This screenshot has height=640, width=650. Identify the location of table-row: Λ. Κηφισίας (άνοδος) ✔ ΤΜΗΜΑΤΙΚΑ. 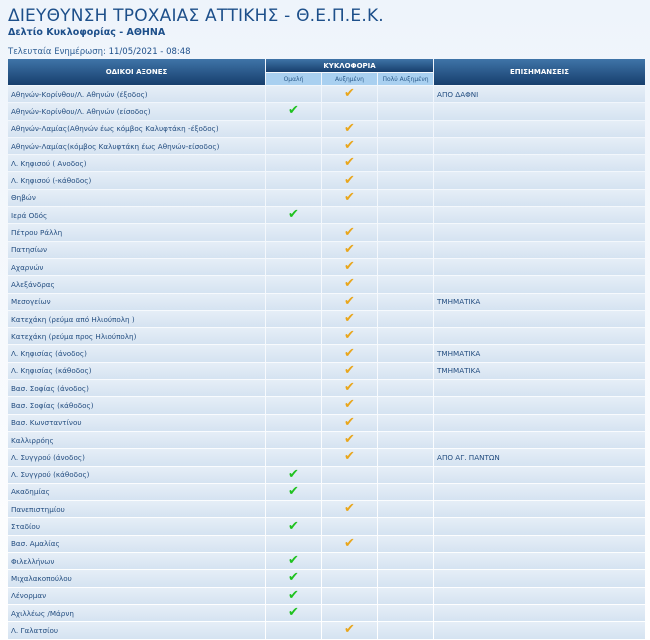
(326, 353).